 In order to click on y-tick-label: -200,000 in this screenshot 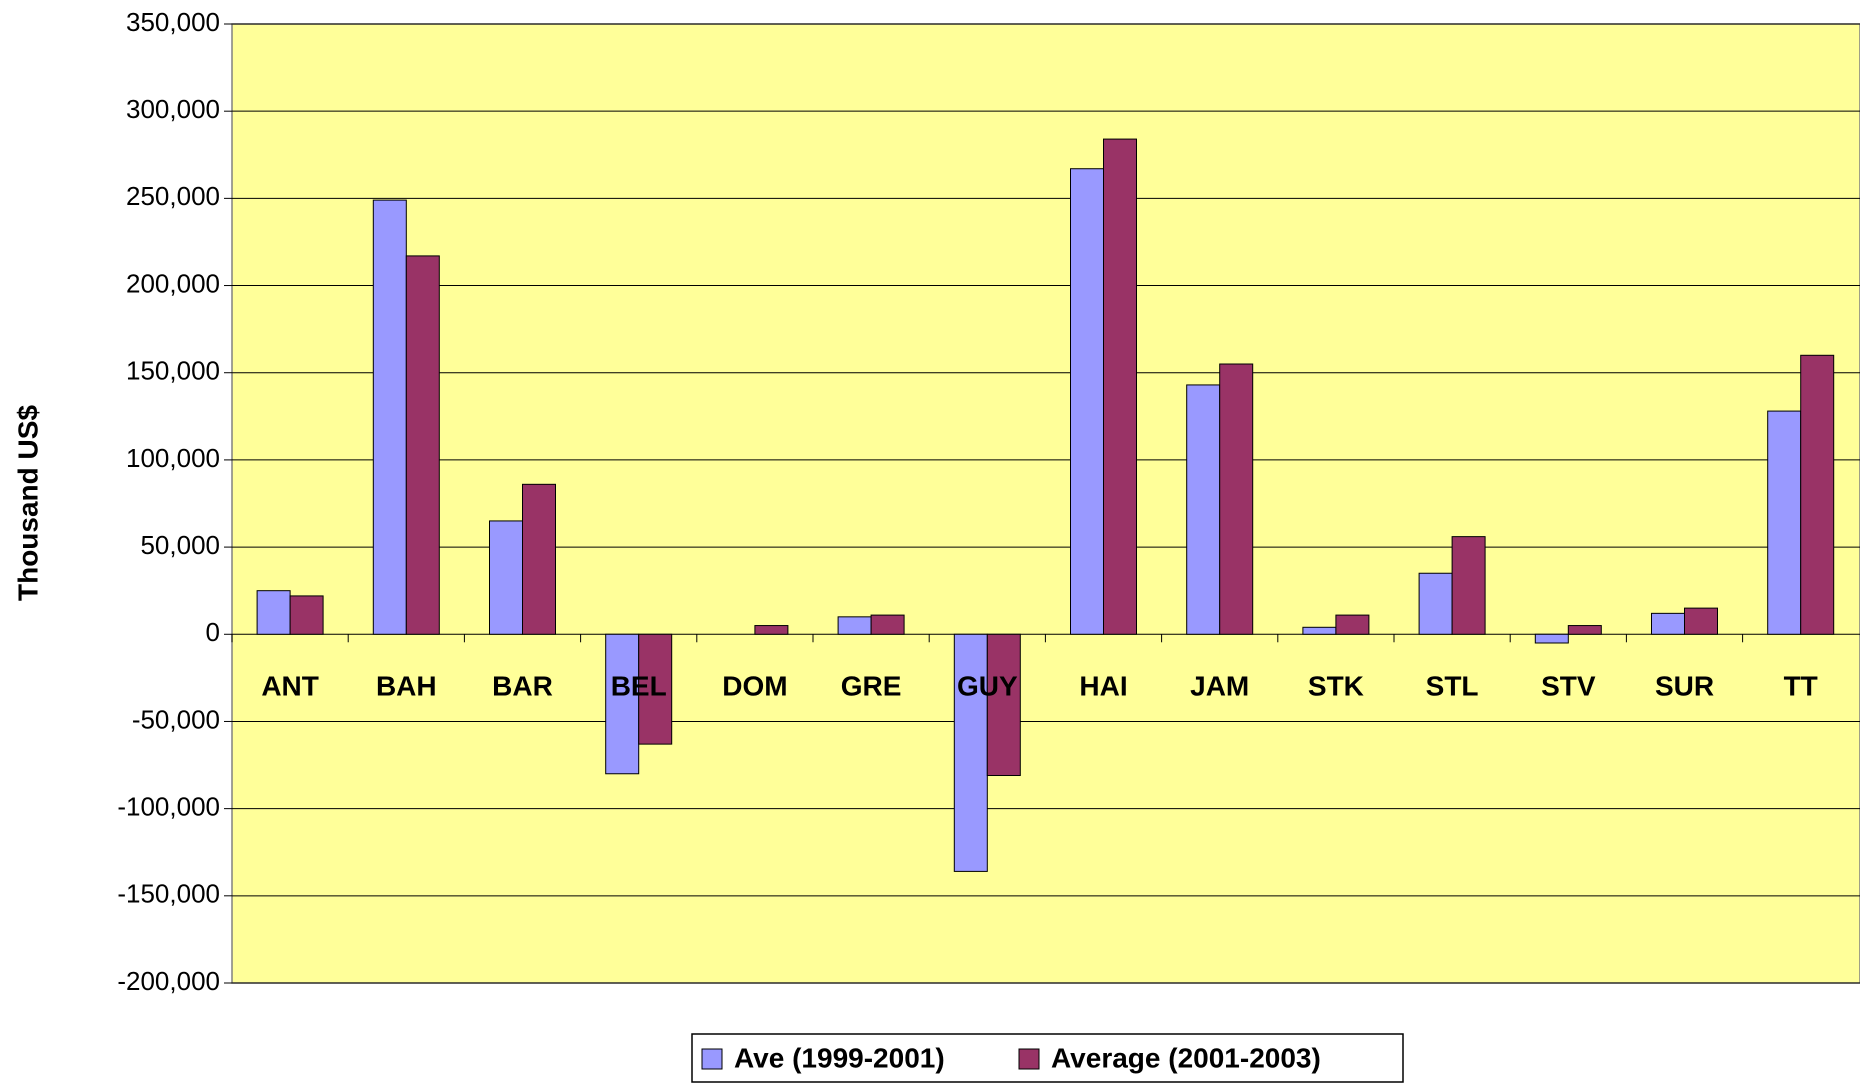, I will do `click(168, 981)`.